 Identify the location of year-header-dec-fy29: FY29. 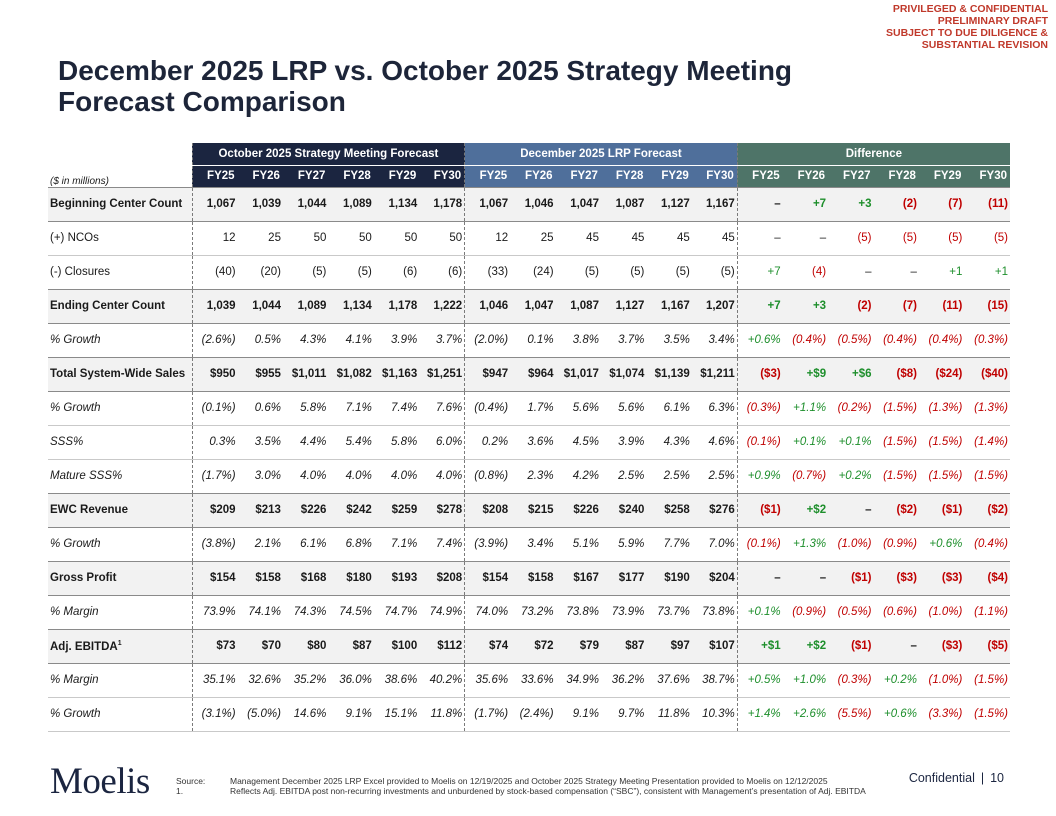
(669, 176).